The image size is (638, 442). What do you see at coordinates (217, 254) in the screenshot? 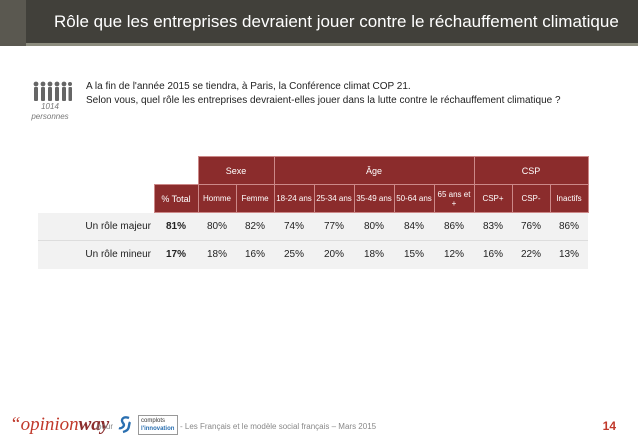
I see `cell-homme: 18%` at bounding box center [217, 254].